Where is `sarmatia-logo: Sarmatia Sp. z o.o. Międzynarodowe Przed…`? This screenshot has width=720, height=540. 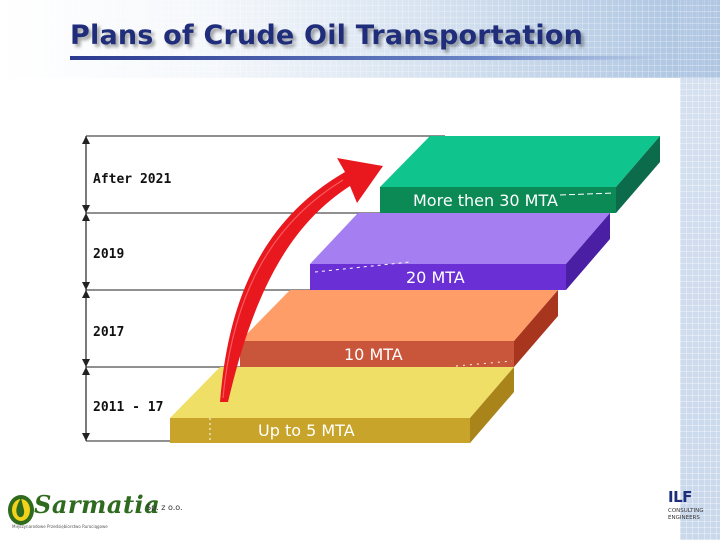 sarmatia-logo: Sarmatia Sp. z o.o. Międzynarodowe Przed… is located at coordinates (99, 511).